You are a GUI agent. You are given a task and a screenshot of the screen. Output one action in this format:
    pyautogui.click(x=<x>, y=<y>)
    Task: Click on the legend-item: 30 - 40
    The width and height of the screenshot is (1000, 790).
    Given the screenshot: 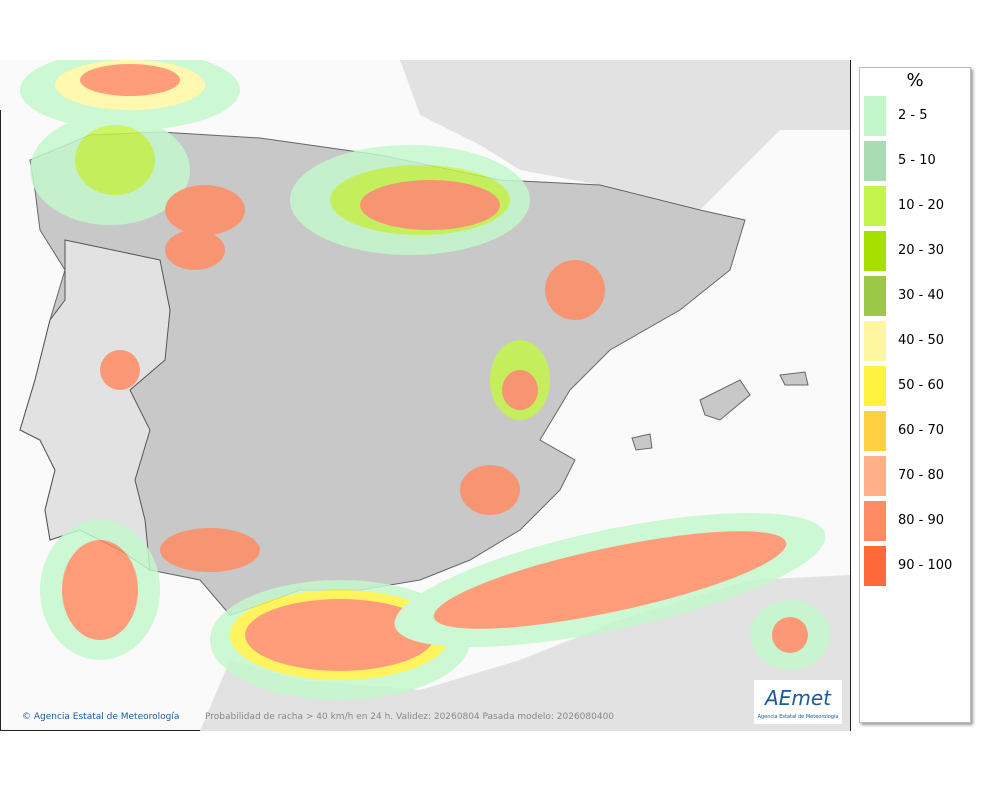 What is the action you would take?
    pyautogui.click(x=916, y=296)
    